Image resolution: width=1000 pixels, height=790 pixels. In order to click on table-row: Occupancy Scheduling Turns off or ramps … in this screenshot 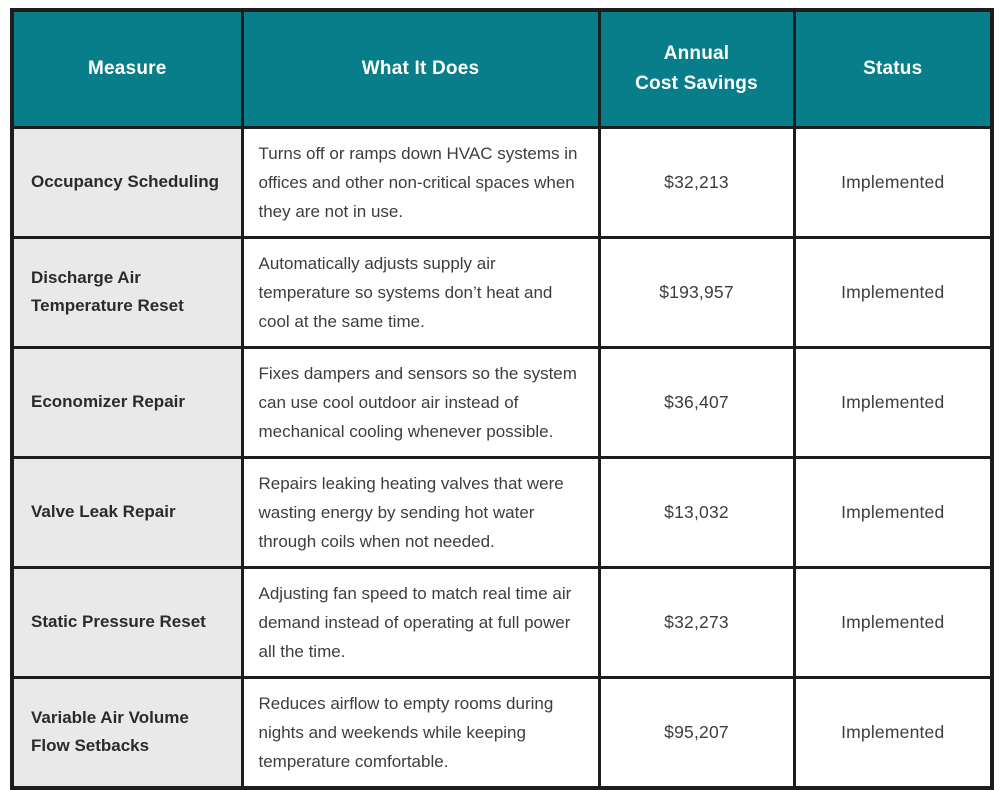, I will do `click(502, 182)`.